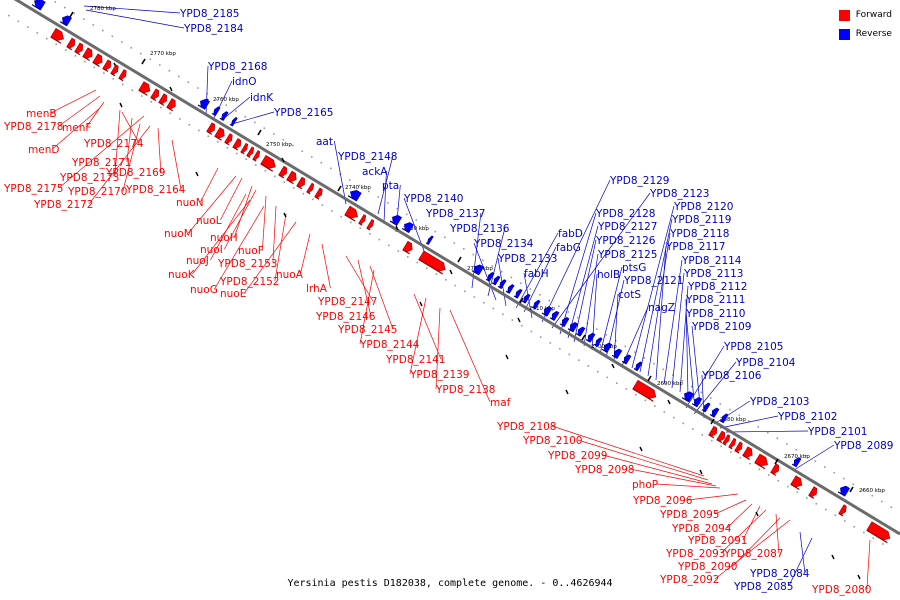 The width and height of the screenshot is (900, 600). What do you see at coordinates (237, 67) in the screenshot?
I see `reverse-gene-label: YPD8_2168` at bounding box center [237, 67].